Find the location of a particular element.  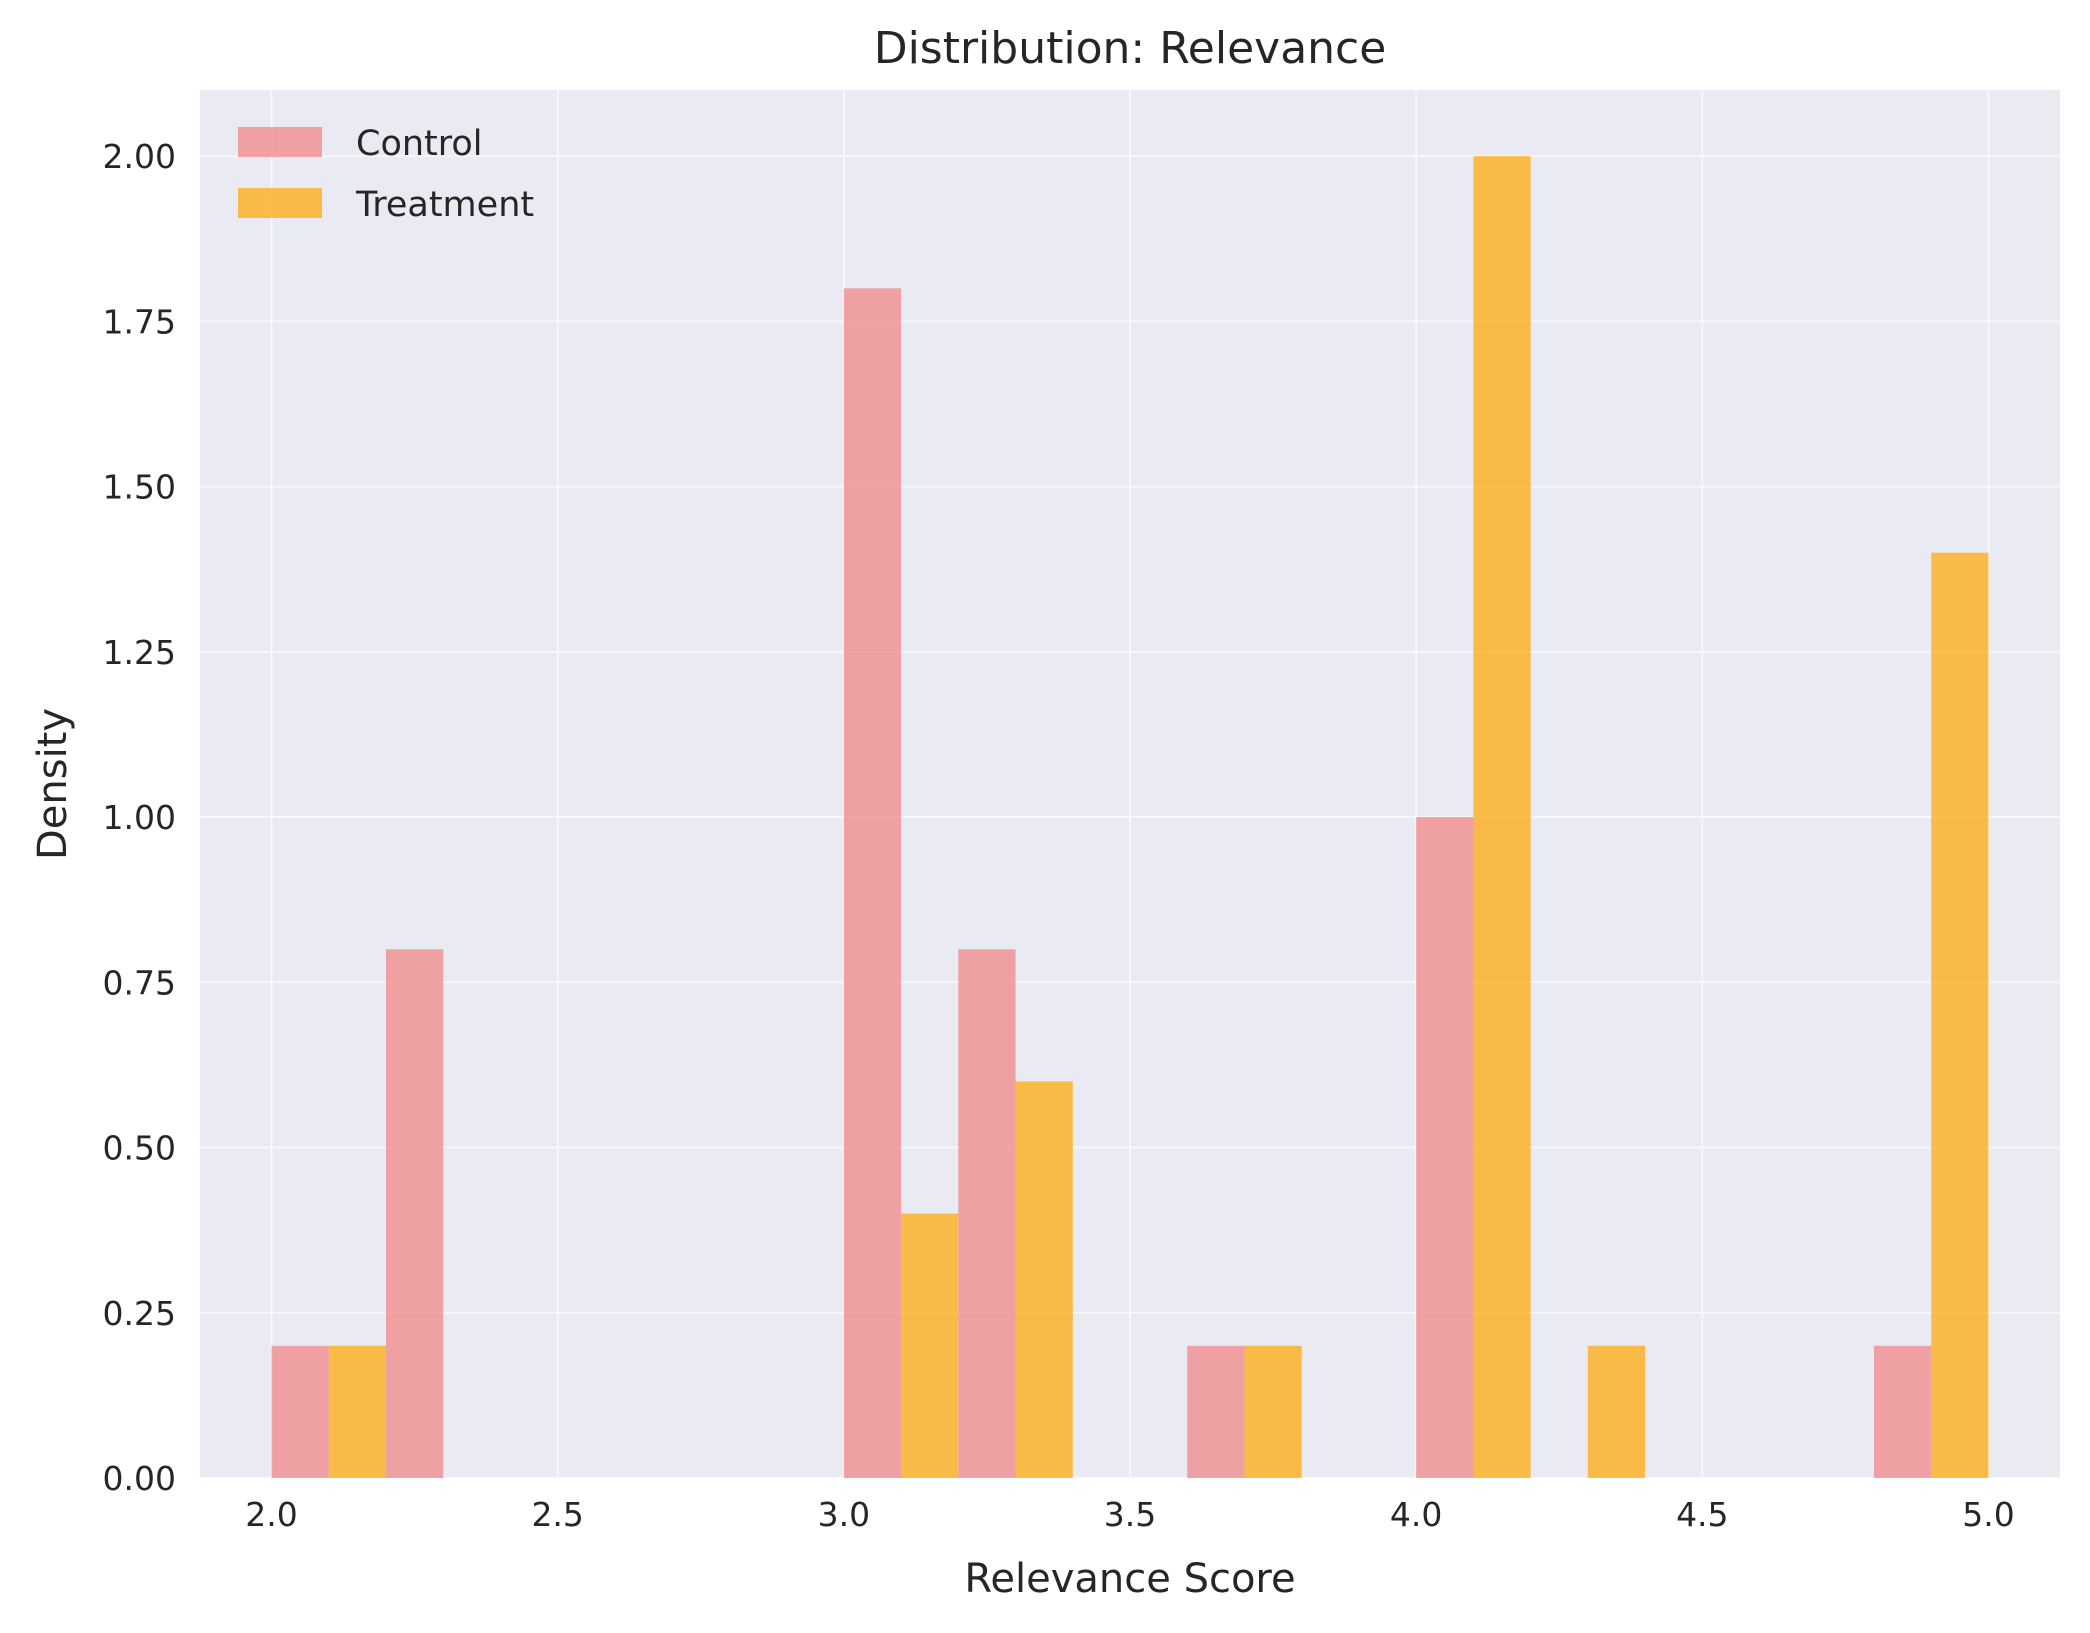

y-tick-label: 0.00 is located at coordinates (139, 1478).